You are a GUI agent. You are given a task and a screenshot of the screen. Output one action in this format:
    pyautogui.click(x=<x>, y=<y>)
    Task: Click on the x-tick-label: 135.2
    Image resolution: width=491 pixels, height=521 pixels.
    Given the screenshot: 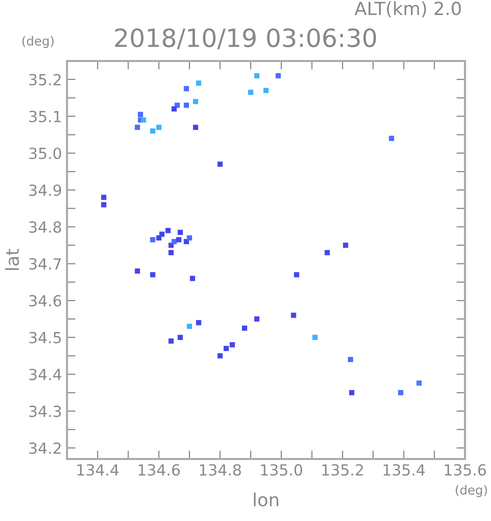 What is the action you would take?
    pyautogui.click(x=342, y=470)
    